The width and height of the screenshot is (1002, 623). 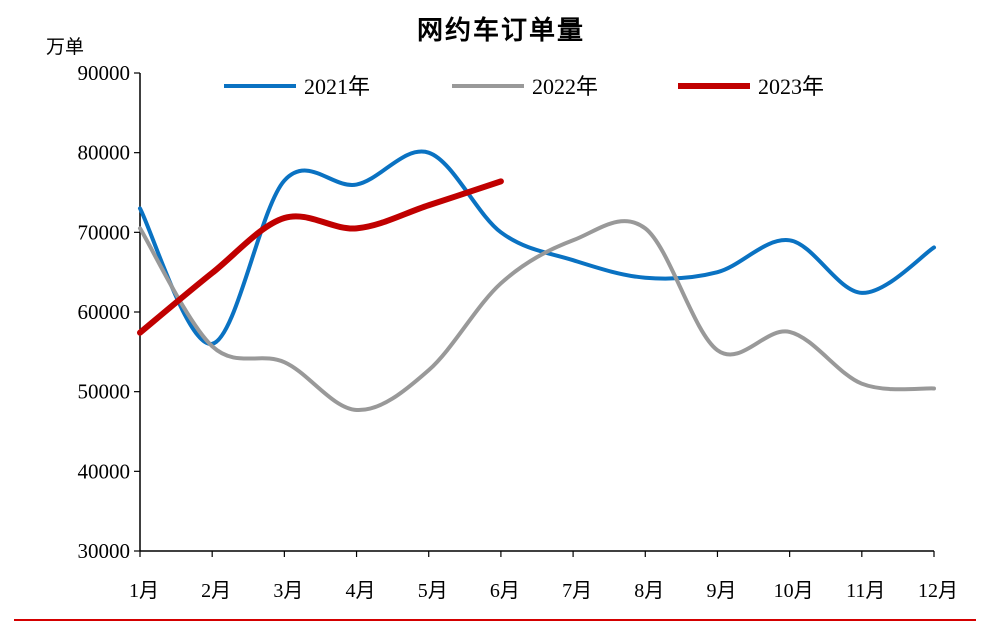 What do you see at coordinates (721, 591) in the screenshot?
I see `x-tick-label: 9月` at bounding box center [721, 591].